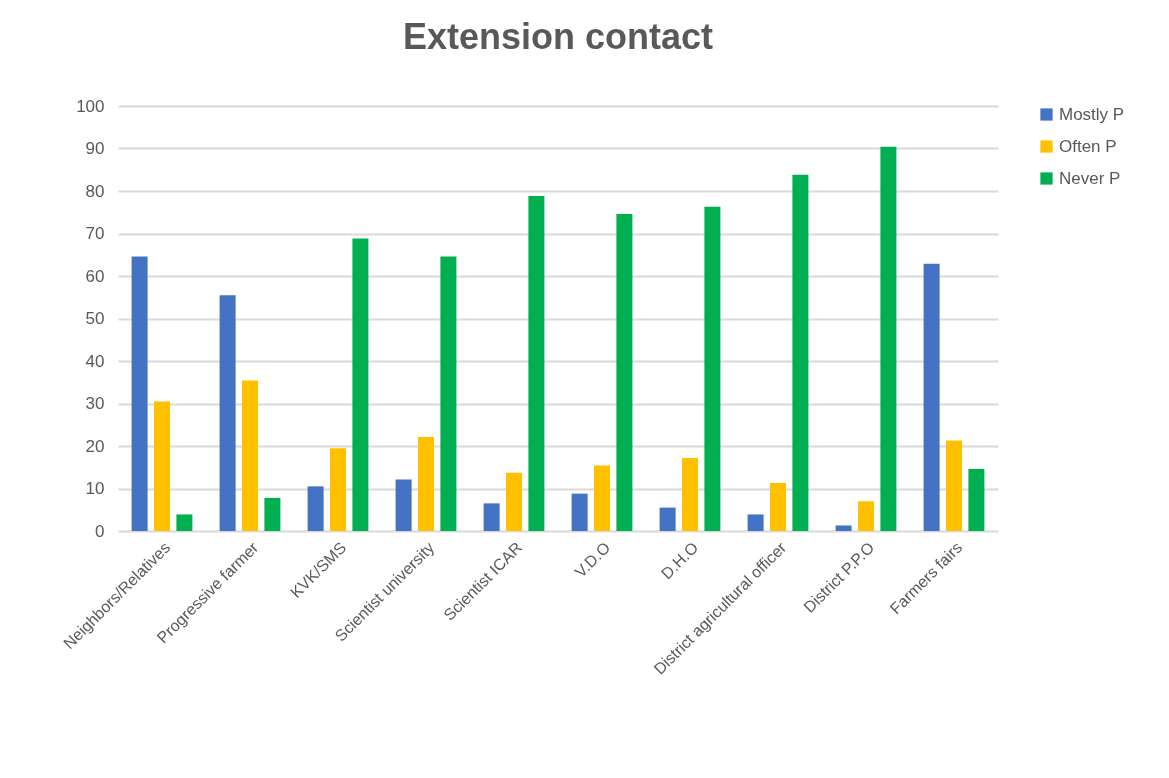 The width and height of the screenshot is (1169, 778). Describe the element at coordinates (95, 148) in the screenshot. I see `y-tick-label: 90` at that location.